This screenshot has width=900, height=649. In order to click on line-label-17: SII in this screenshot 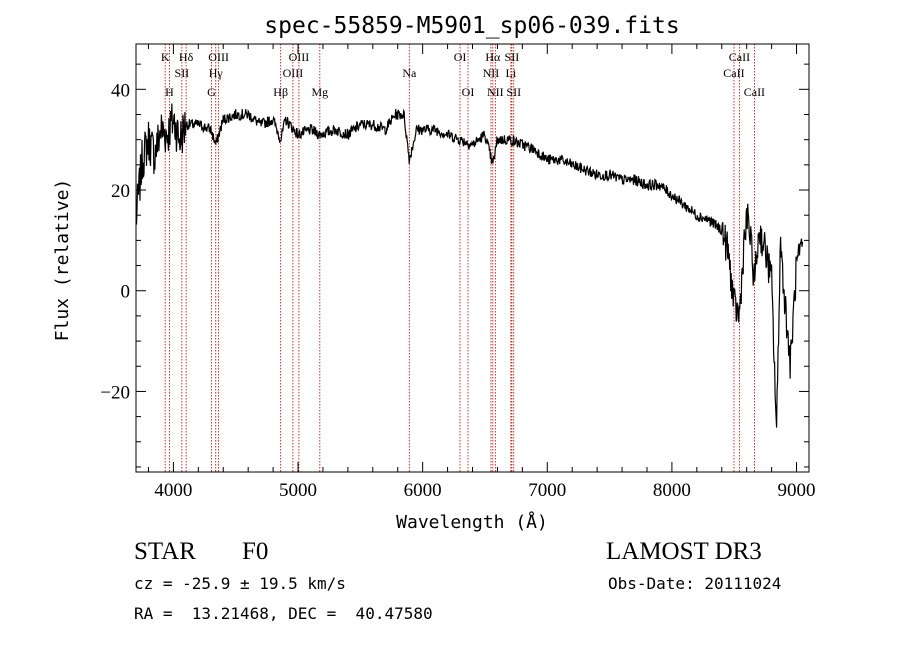, I will do `click(182, 73)`.